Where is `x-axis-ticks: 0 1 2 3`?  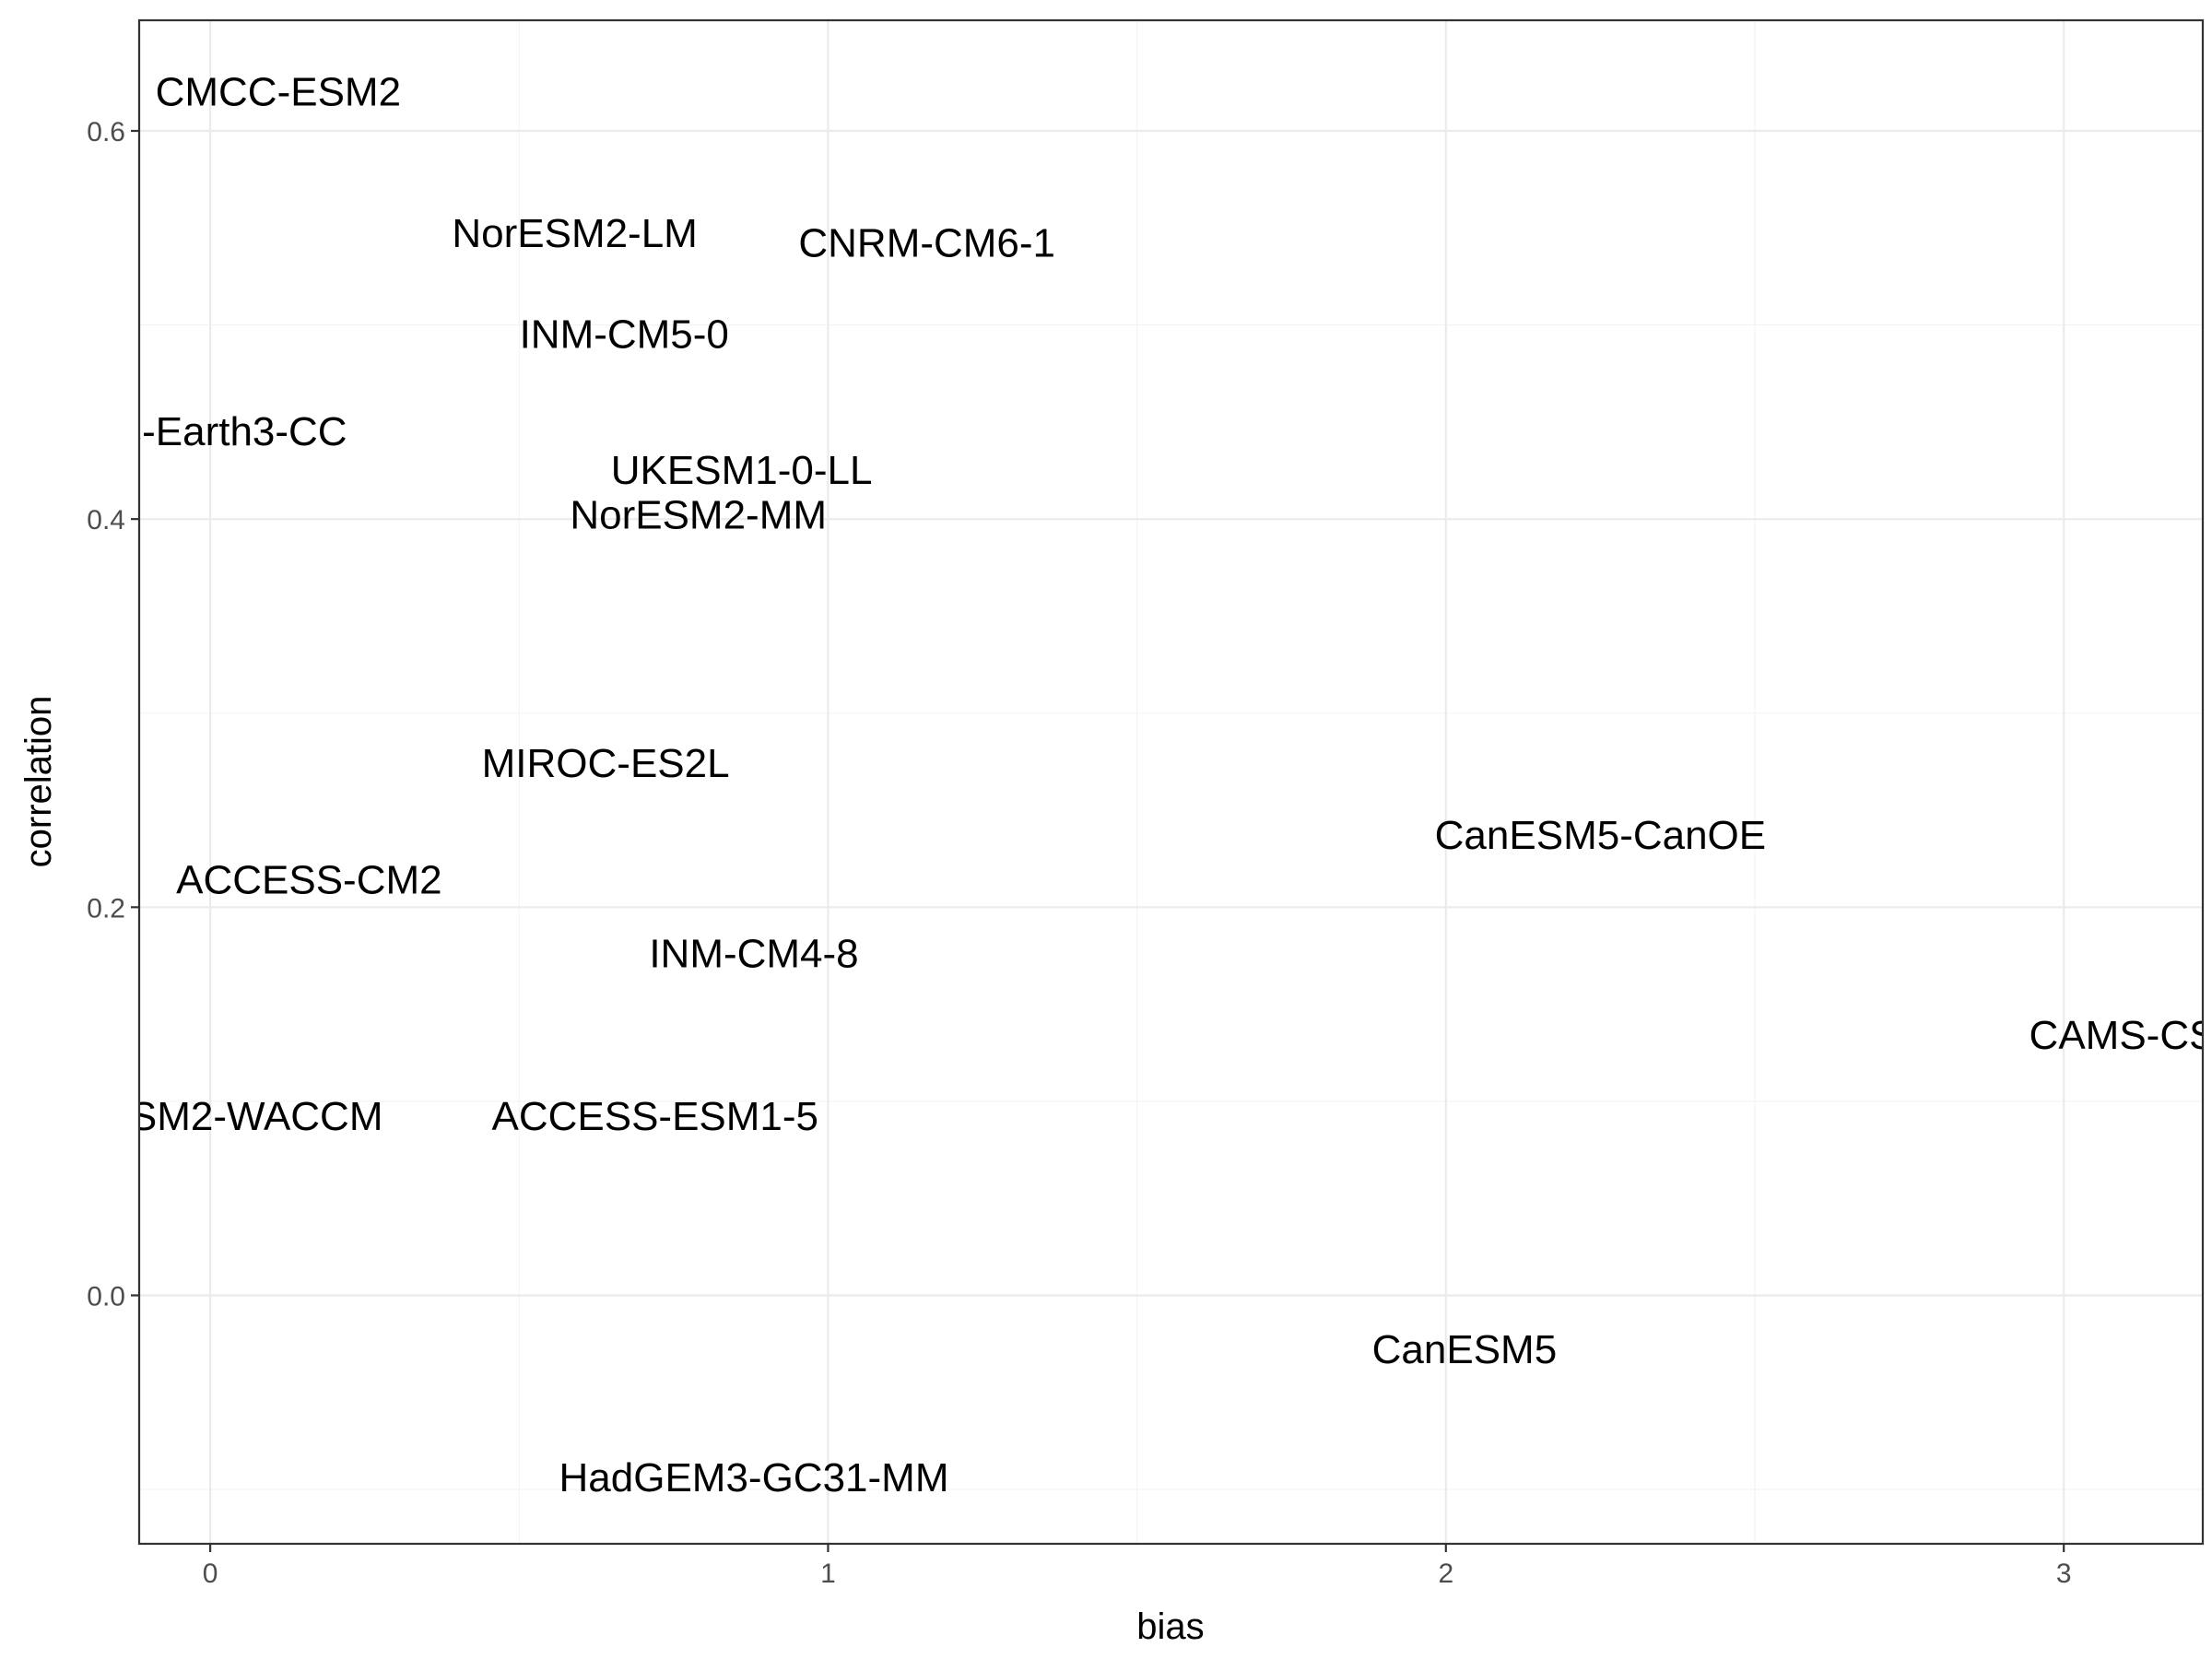
x-axis-ticks: 0 1 2 3 is located at coordinates (1137, 1566).